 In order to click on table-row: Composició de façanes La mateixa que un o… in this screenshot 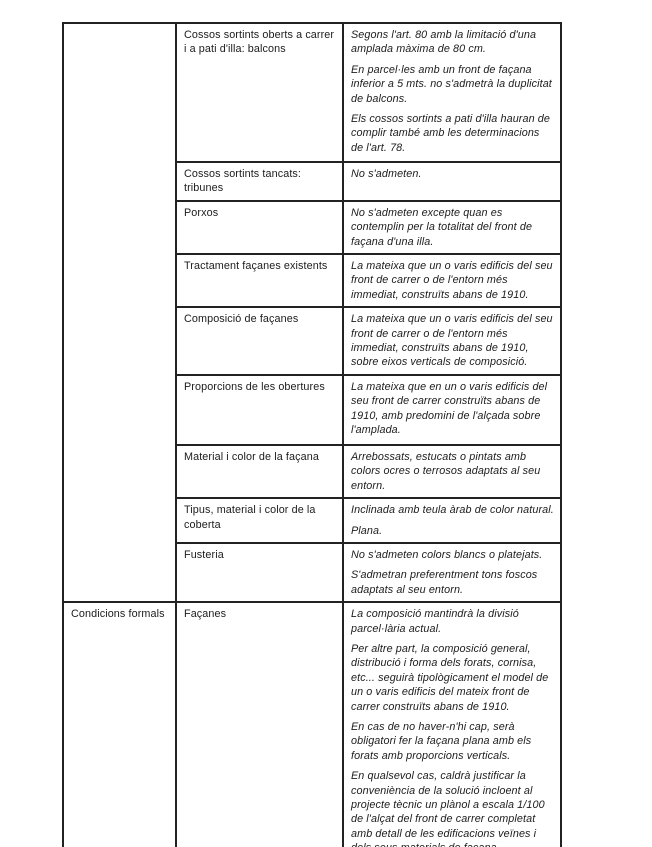, I will do `click(312, 341)`.